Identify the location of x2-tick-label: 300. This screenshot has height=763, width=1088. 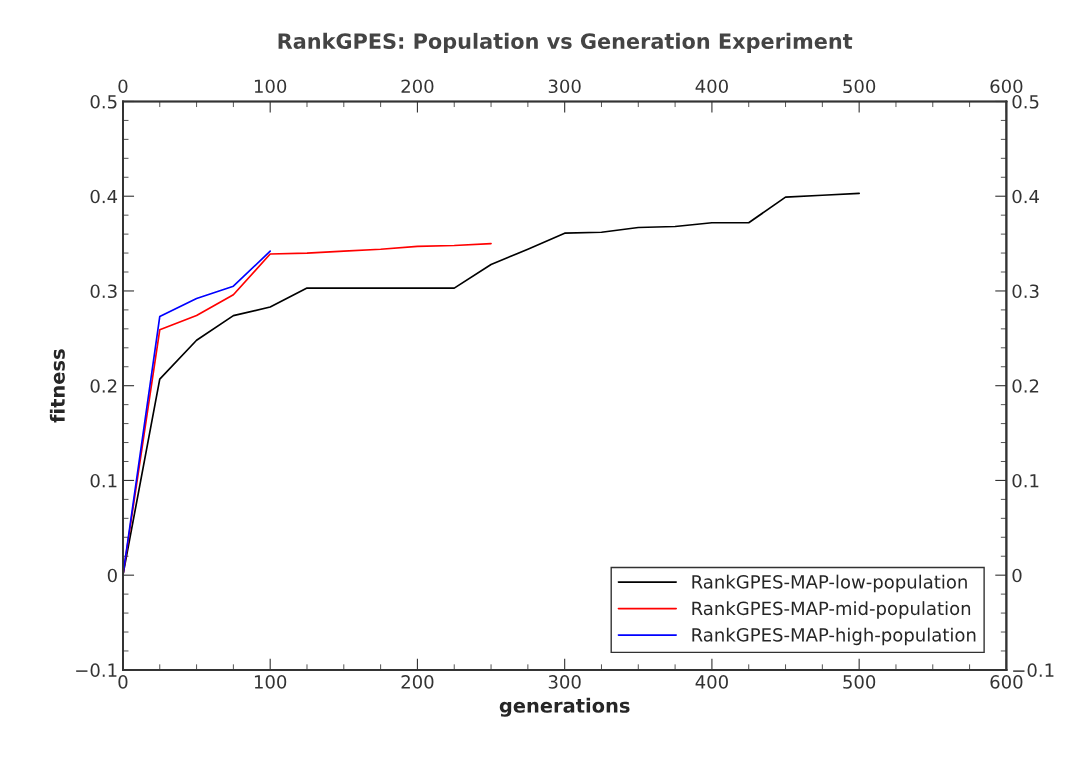
(564, 86).